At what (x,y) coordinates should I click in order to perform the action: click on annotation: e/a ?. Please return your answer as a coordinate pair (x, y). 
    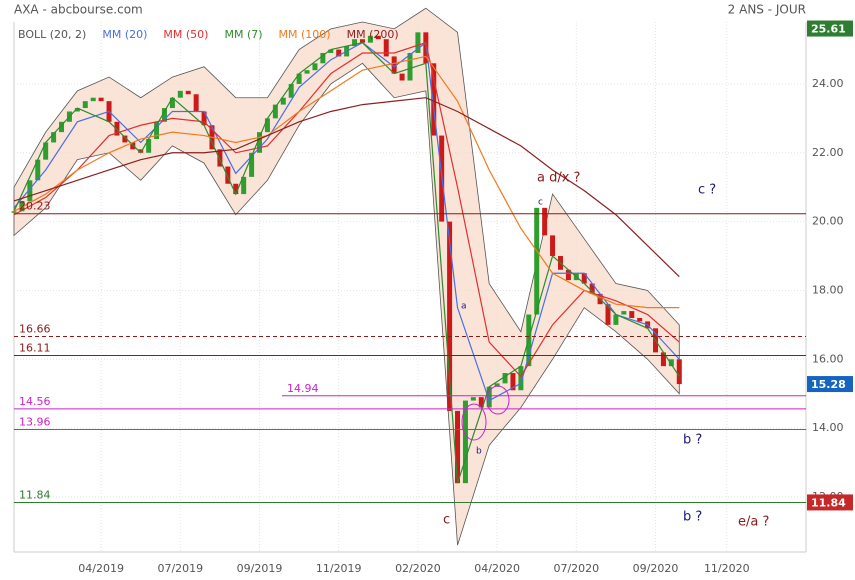
    Looking at the image, I should click on (753, 522).